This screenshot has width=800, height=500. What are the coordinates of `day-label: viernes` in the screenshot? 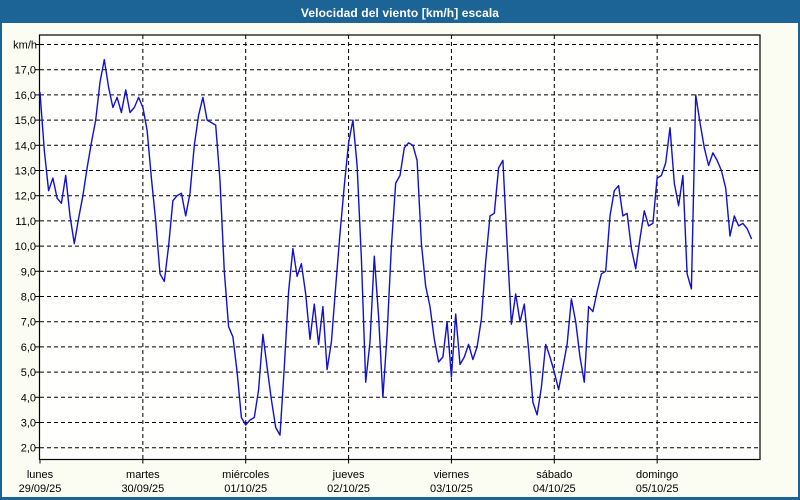 It's located at (452, 475).